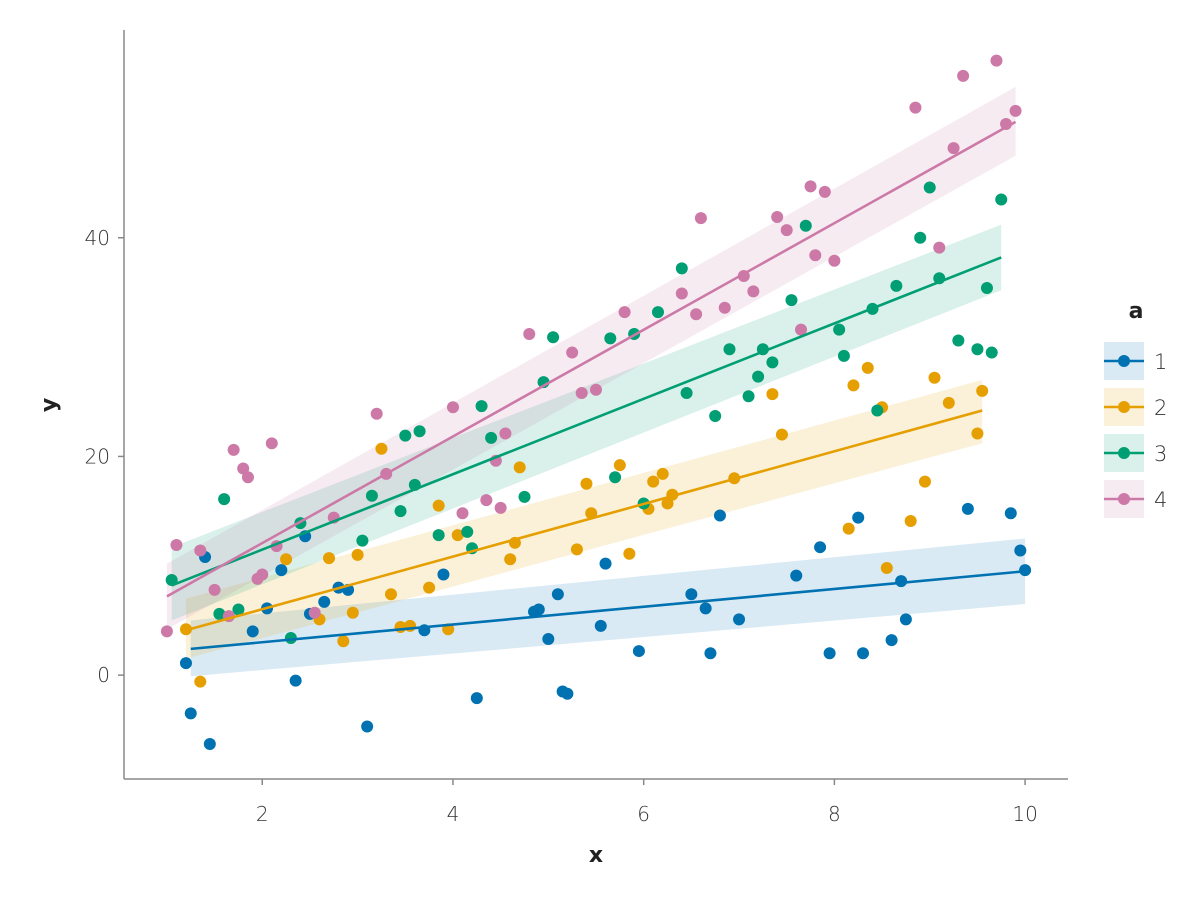  Describe the element at coordinates (1024, 814) in the screenshot. I see `x-tick-label-10: 10` at that location.